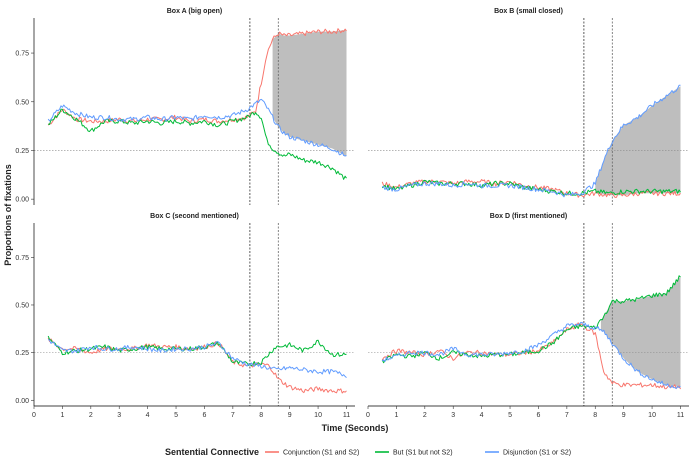 This screenshot has height=467, width=700. Describe the element at coordinates (537, 453) in the screenshot. I see `legend-label: Disjunction (S1 or S2)` at that location.